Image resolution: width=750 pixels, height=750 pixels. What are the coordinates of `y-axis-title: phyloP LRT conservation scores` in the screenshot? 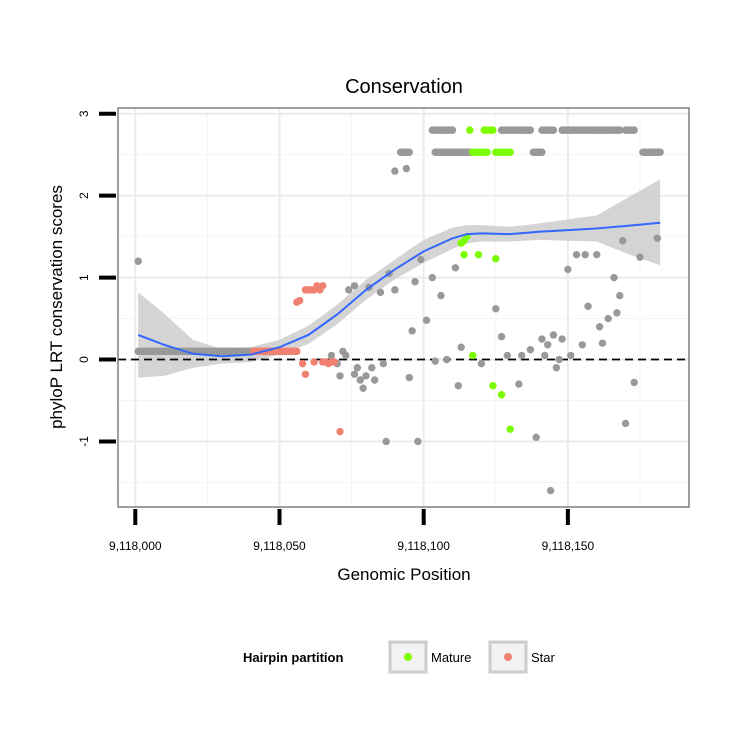 It's located at (56, 307).